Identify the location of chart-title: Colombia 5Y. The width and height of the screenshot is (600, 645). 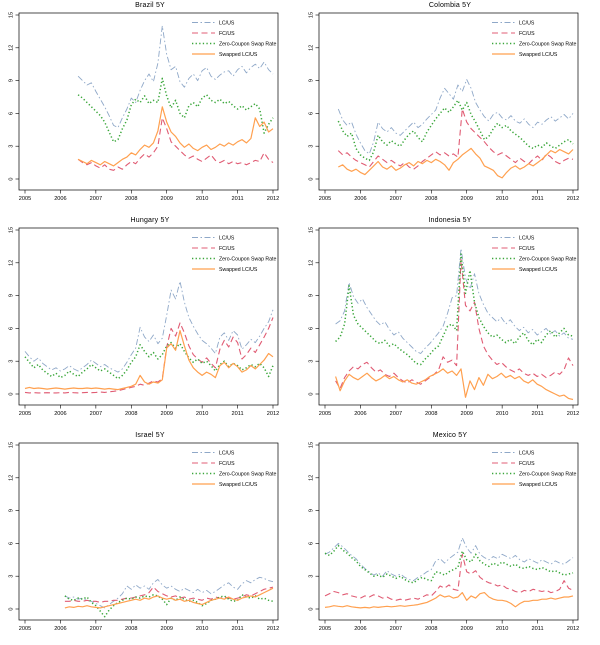
(450, 5).